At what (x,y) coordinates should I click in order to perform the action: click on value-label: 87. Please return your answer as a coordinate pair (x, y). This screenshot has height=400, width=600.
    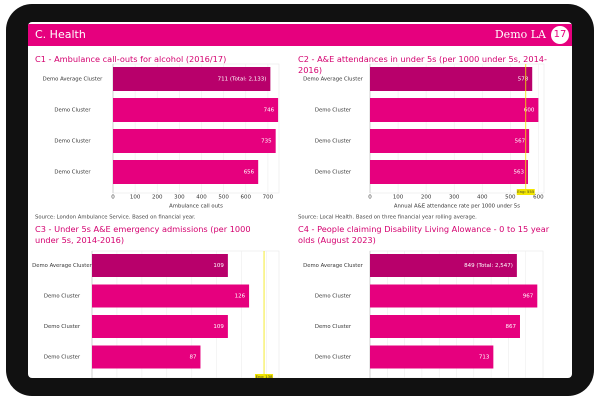
    Looking at the image, I should click on (192, 358).